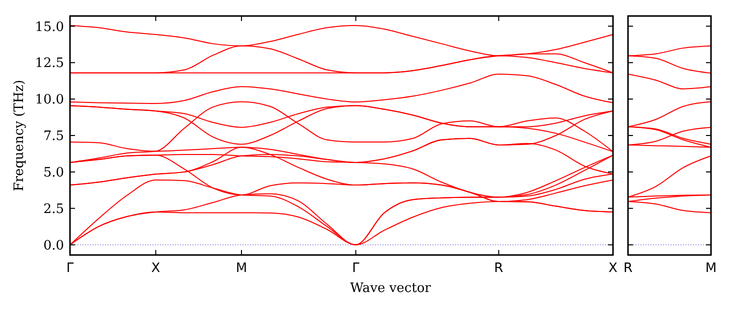 This screenshot has width=732, height=310. I want to click on y-tick-label: 2.5, so click(53, 209).